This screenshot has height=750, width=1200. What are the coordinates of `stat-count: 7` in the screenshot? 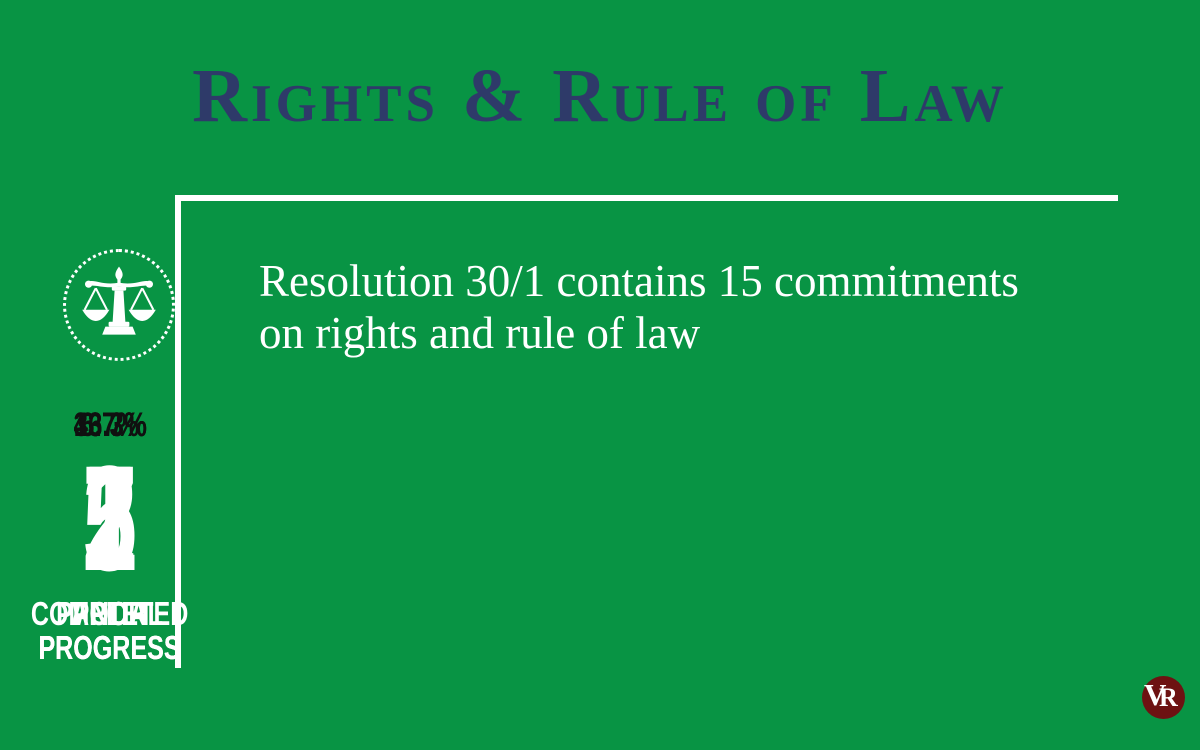 It's located at (110, 518).